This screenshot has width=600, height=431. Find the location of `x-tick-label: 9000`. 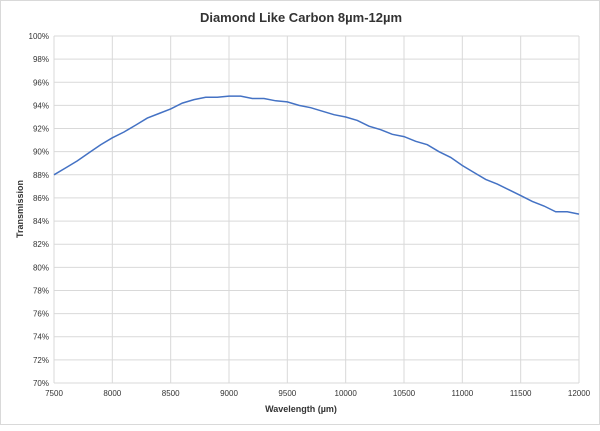

x-tick-label: 9000 is located at coordinates (229, 393).